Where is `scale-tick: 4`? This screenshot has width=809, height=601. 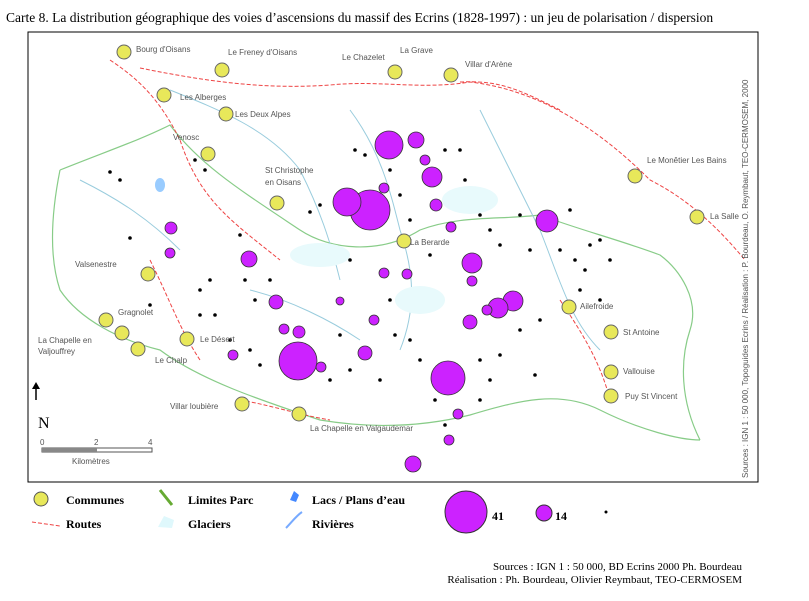
scale-tick: 4 is located at coordinates (150, 442).